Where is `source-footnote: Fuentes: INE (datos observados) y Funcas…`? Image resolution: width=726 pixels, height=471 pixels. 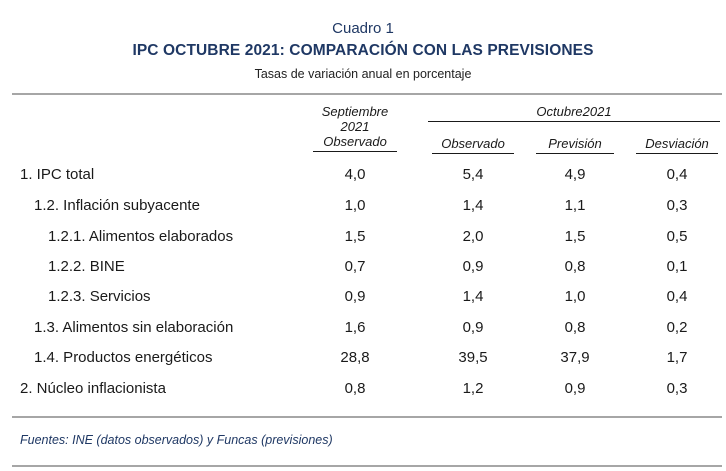
source-footnote: Fuentes: INE (datos observados) y Funcas… is located at coordinates (176, 440).